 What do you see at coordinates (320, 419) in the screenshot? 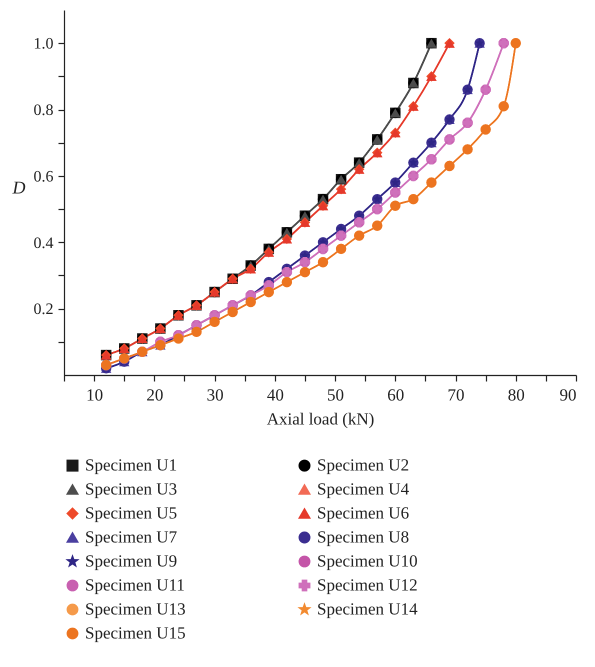
I see `x-axis-title: Axial load (kN)` at bounding box center [320, 419].